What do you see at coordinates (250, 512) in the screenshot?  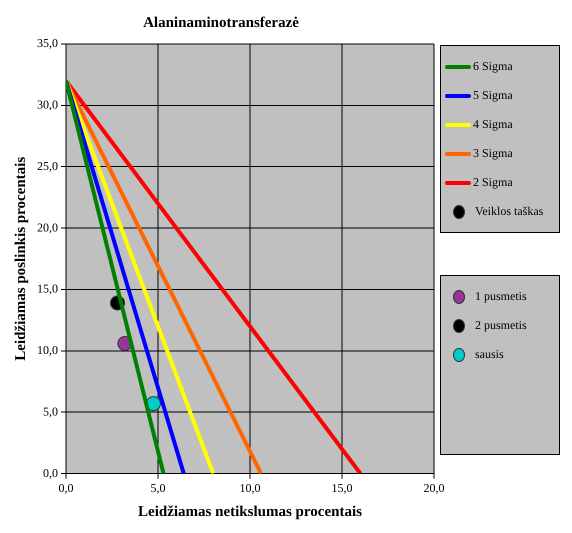 I see `x-axis-title: Leidžiamas netikslumas procentais` at bounding box center [250, 512].